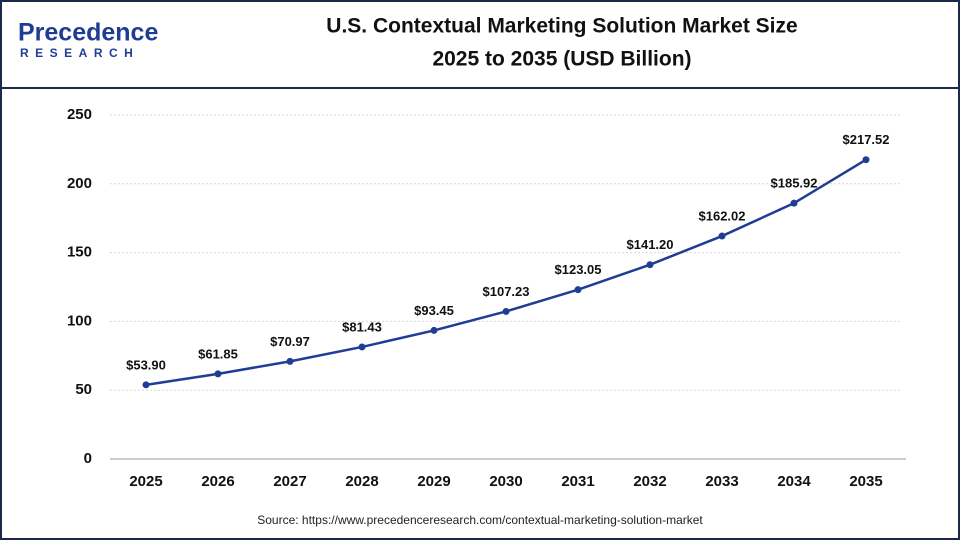  Describe the element at coordinates (361, 481) in the screenshot. I see `x-tick-label: 2028` at that location.